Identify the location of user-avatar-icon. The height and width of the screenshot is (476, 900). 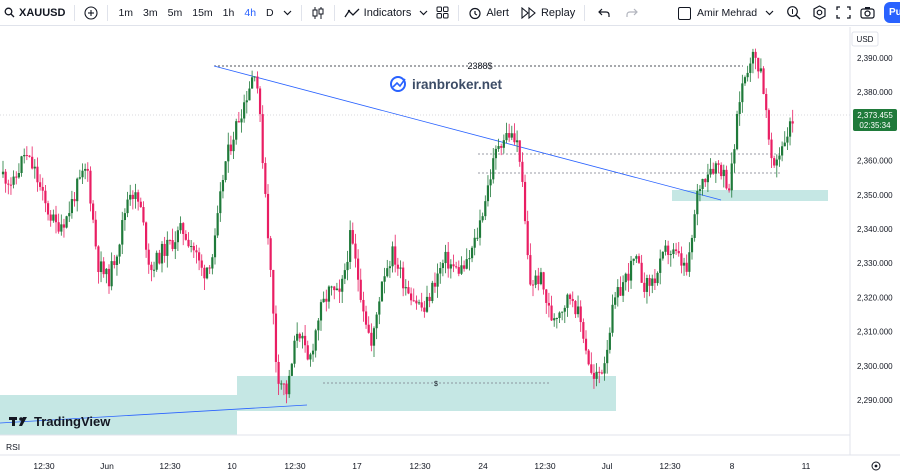
(684, 13).